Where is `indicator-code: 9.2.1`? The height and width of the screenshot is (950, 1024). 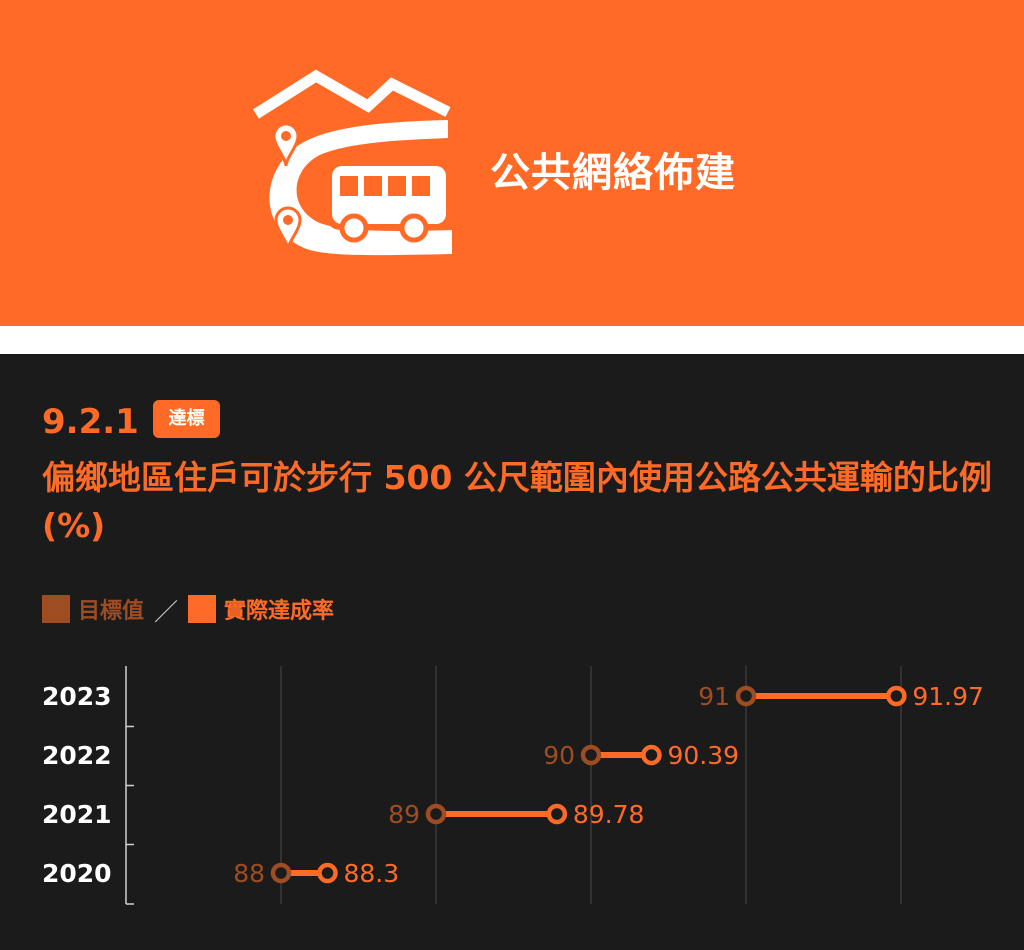
indicator-code: 9.2.1 is located at coordinates (90, 422).